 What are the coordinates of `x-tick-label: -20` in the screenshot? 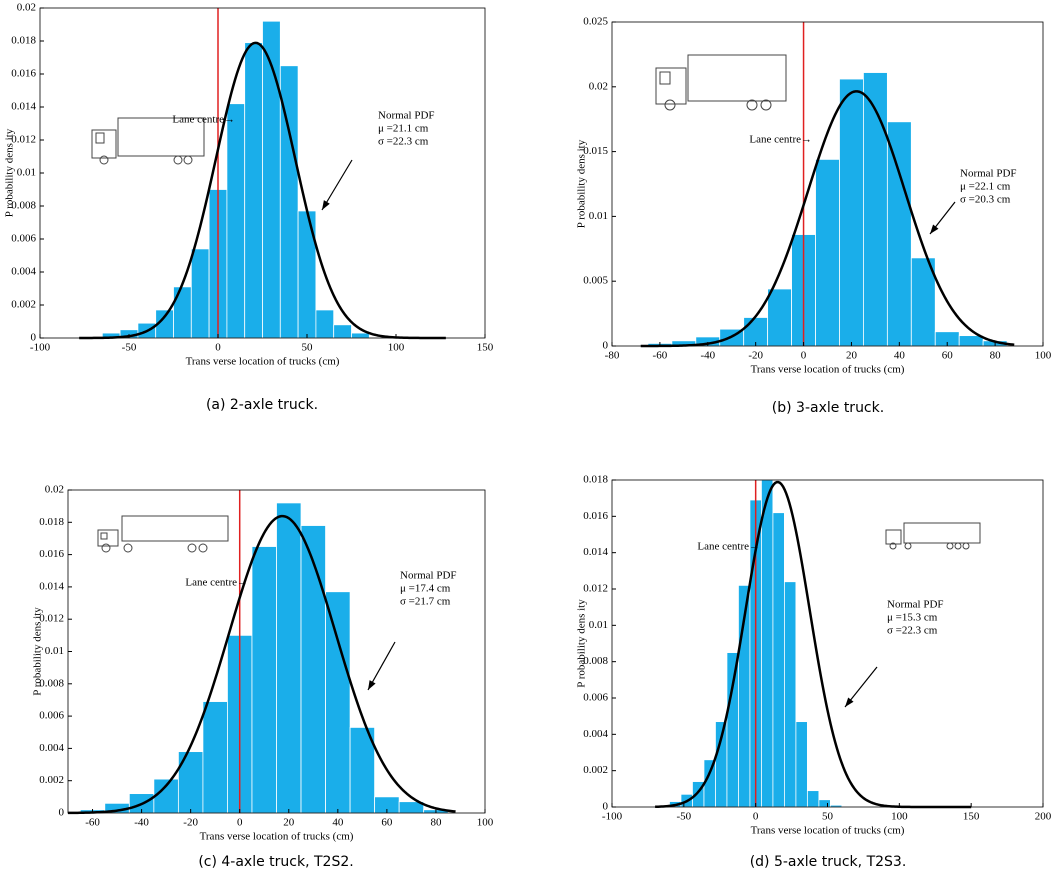 It's located at (190, 823).